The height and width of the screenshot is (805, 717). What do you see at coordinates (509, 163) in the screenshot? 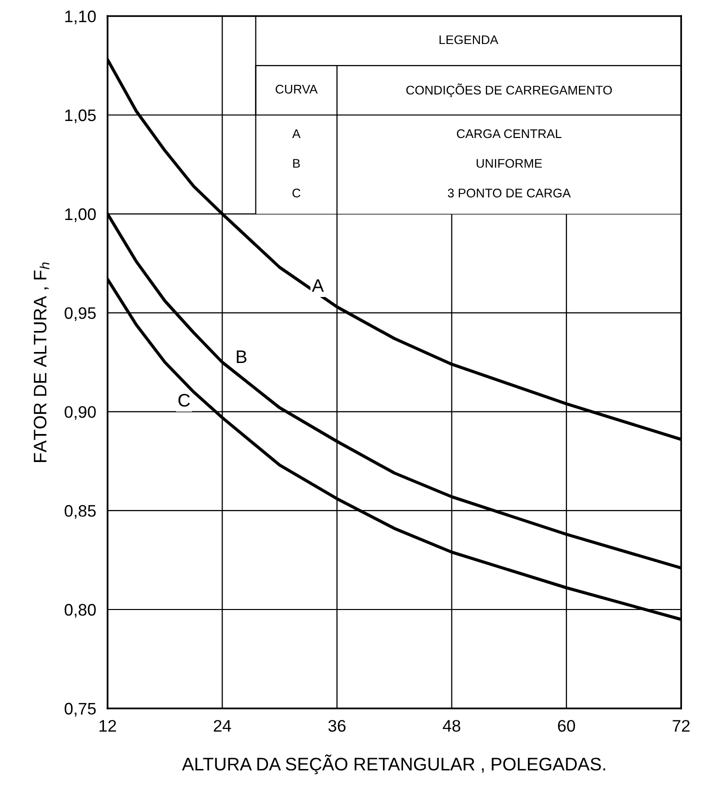
I see `annotation: UNIFORME` at bounding box center [509, 163].